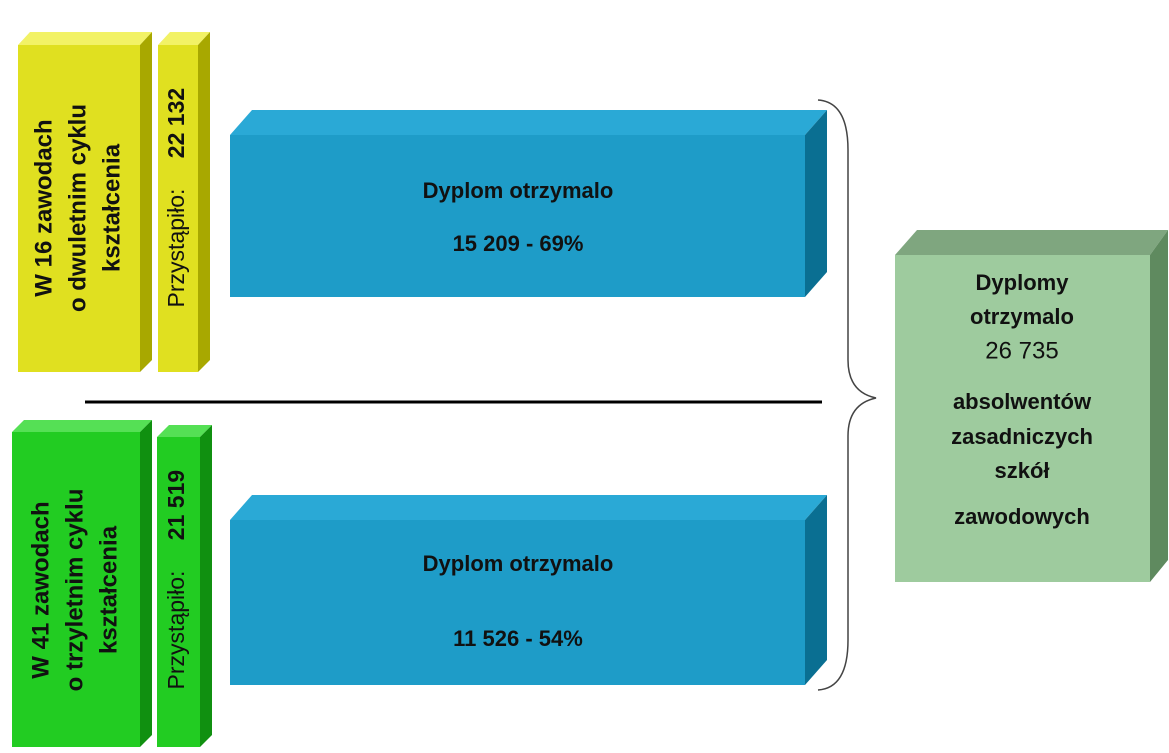 The height and width of the screenshot is (753, 1169). I want to click on participants-value: 21 519, so click(176, 505).